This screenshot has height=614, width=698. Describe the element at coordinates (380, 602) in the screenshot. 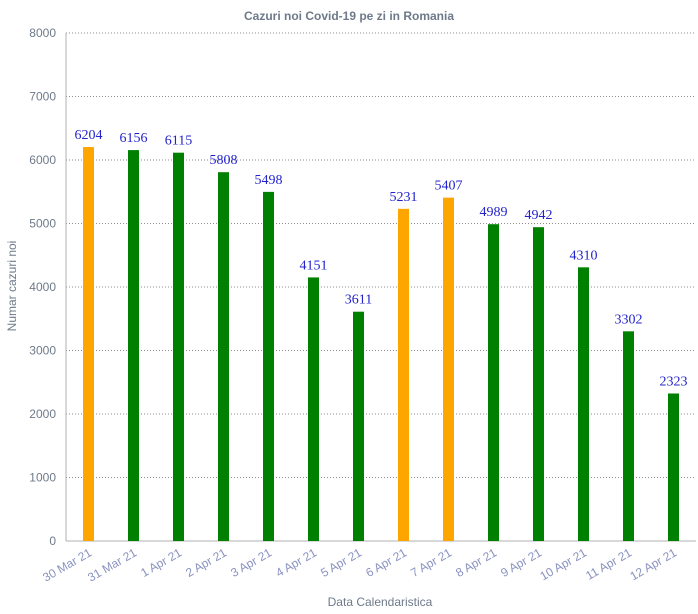

I see `x-axis-title: Data Calendaristica` at that location.